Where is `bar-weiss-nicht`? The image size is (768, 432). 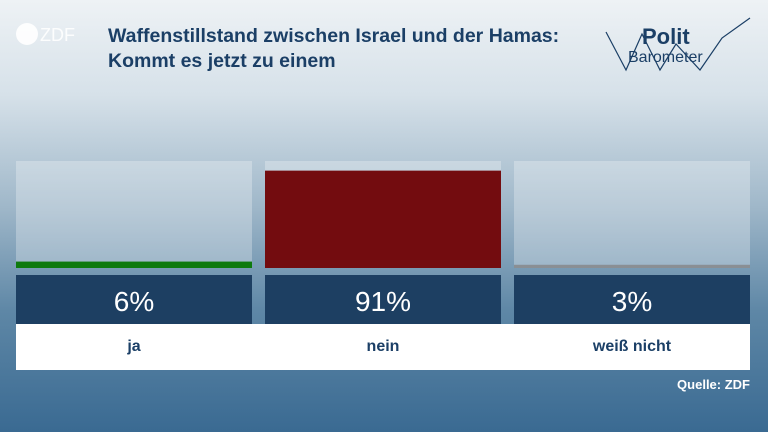
bar-weiss-nicht is located at coordinates (632, 266).